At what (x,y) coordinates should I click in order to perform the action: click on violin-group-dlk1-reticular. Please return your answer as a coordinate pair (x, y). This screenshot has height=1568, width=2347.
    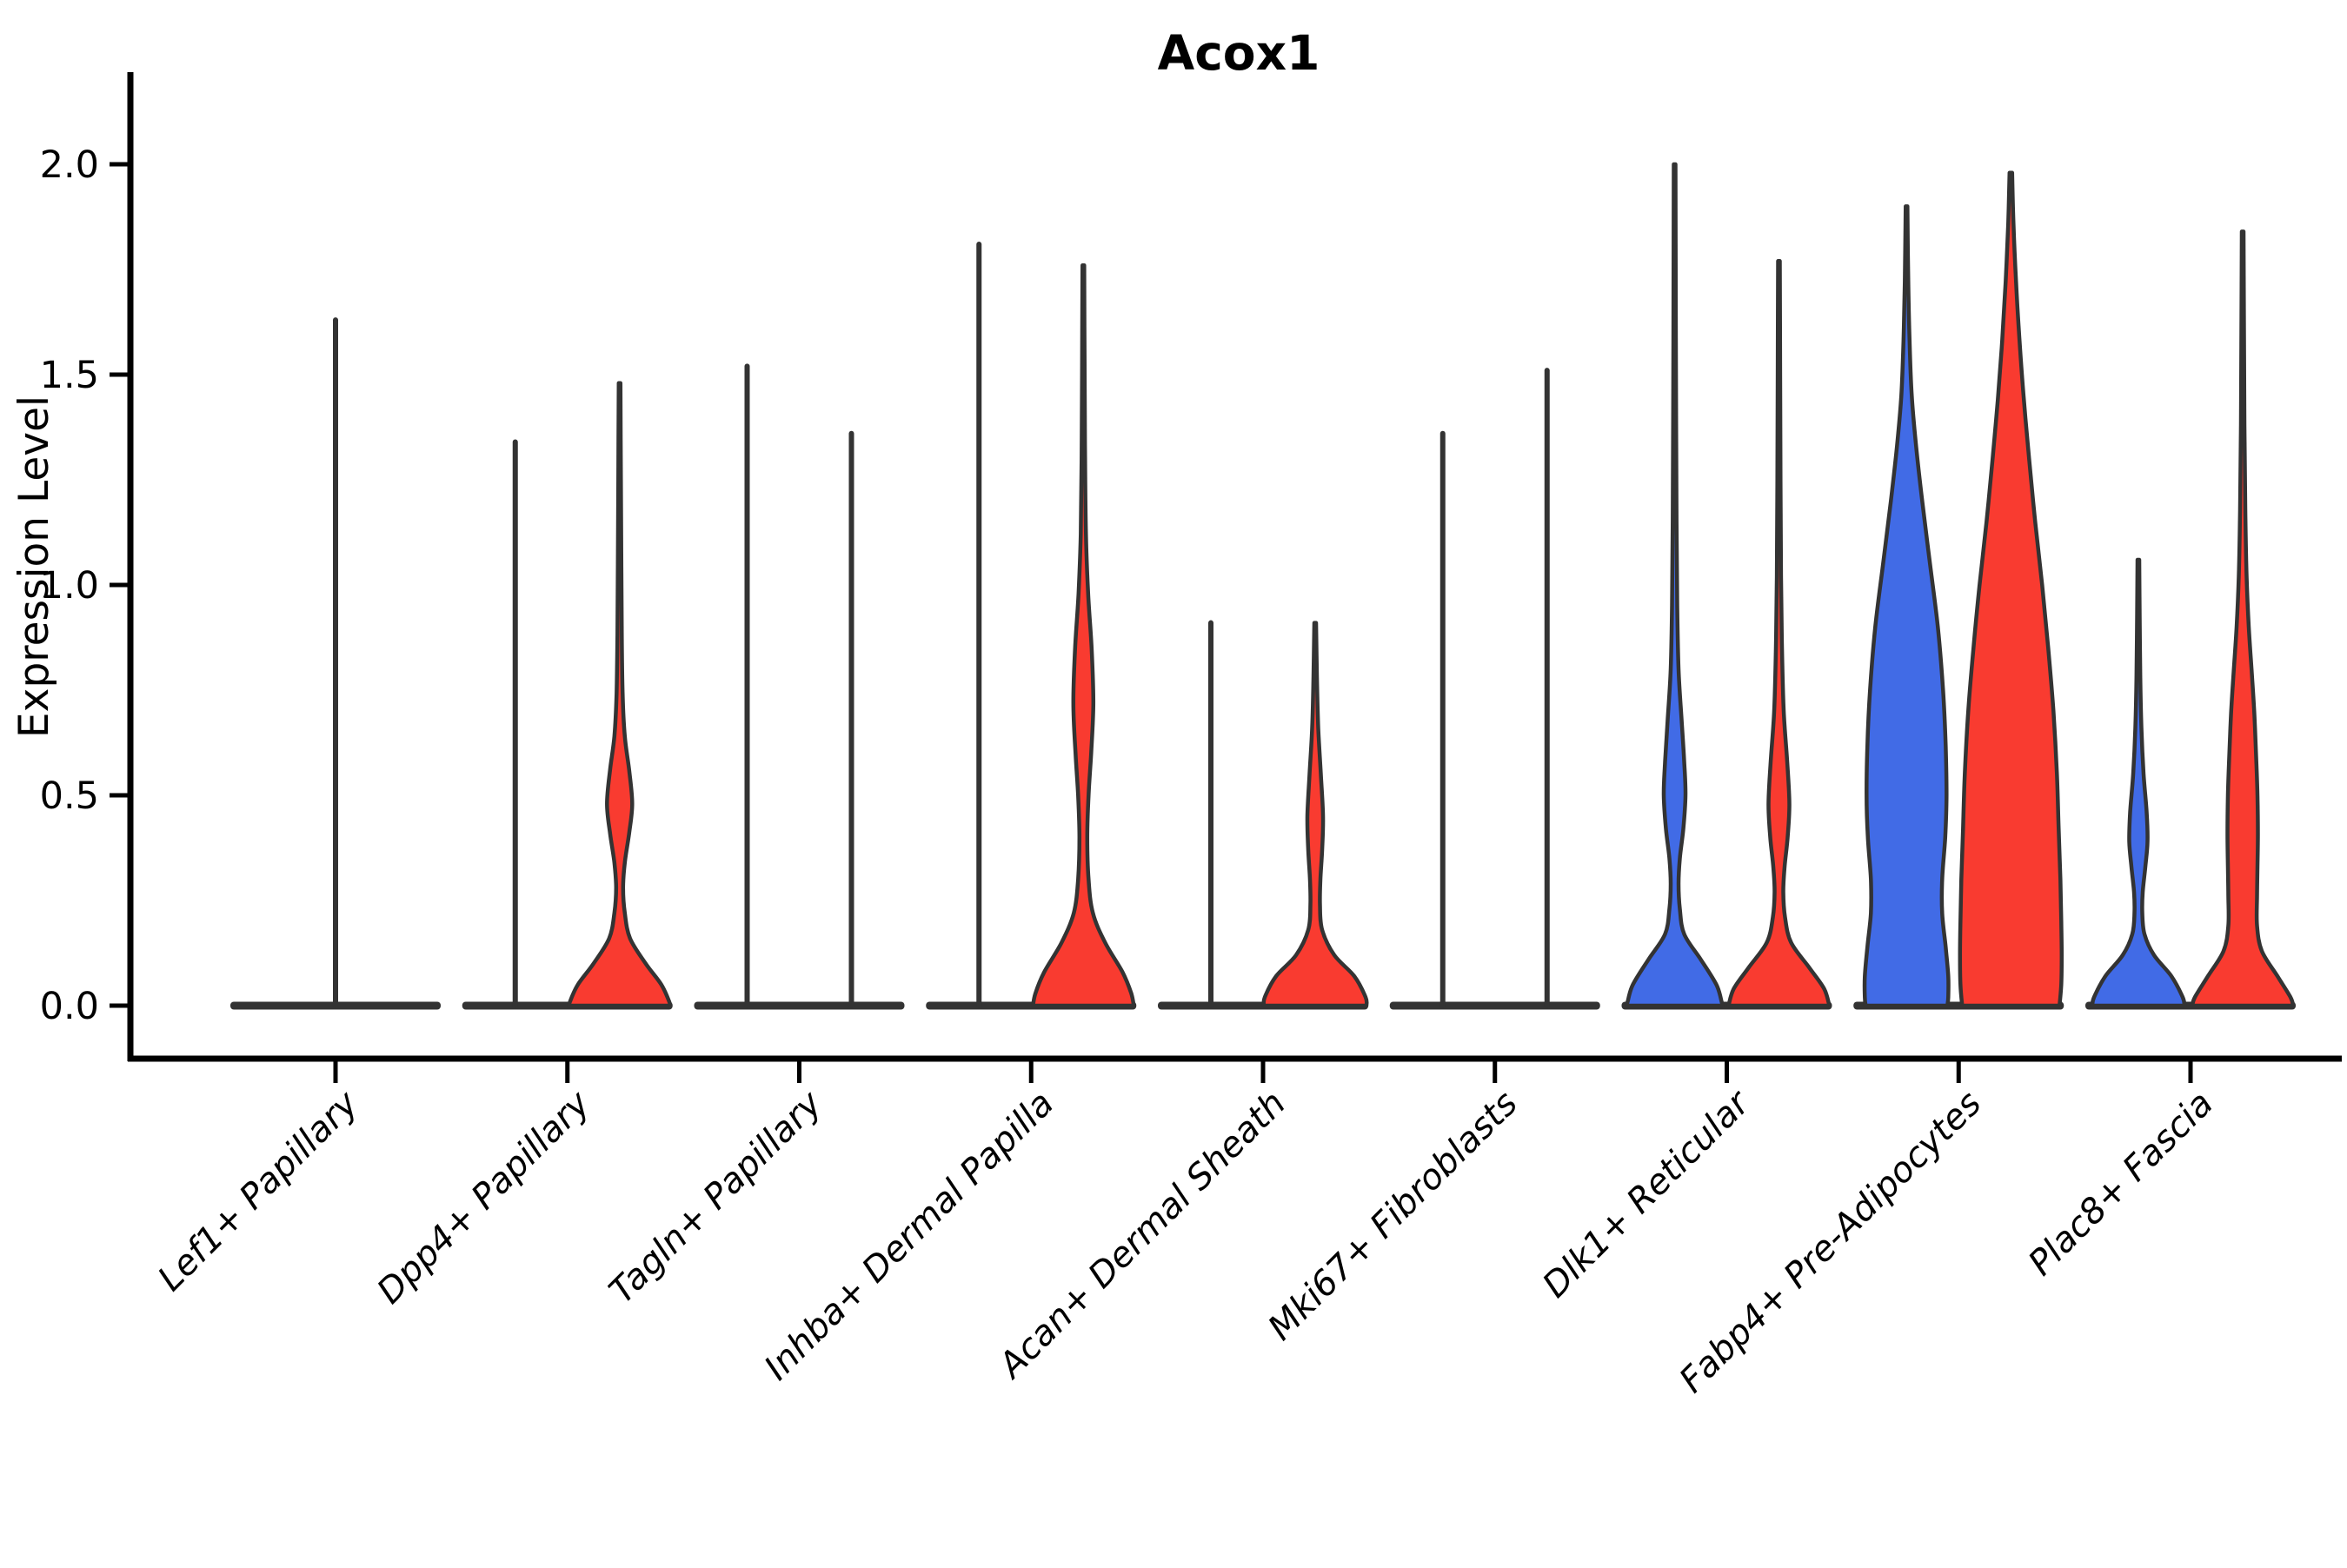
    Looking at the image, I should click on (1726, 586).